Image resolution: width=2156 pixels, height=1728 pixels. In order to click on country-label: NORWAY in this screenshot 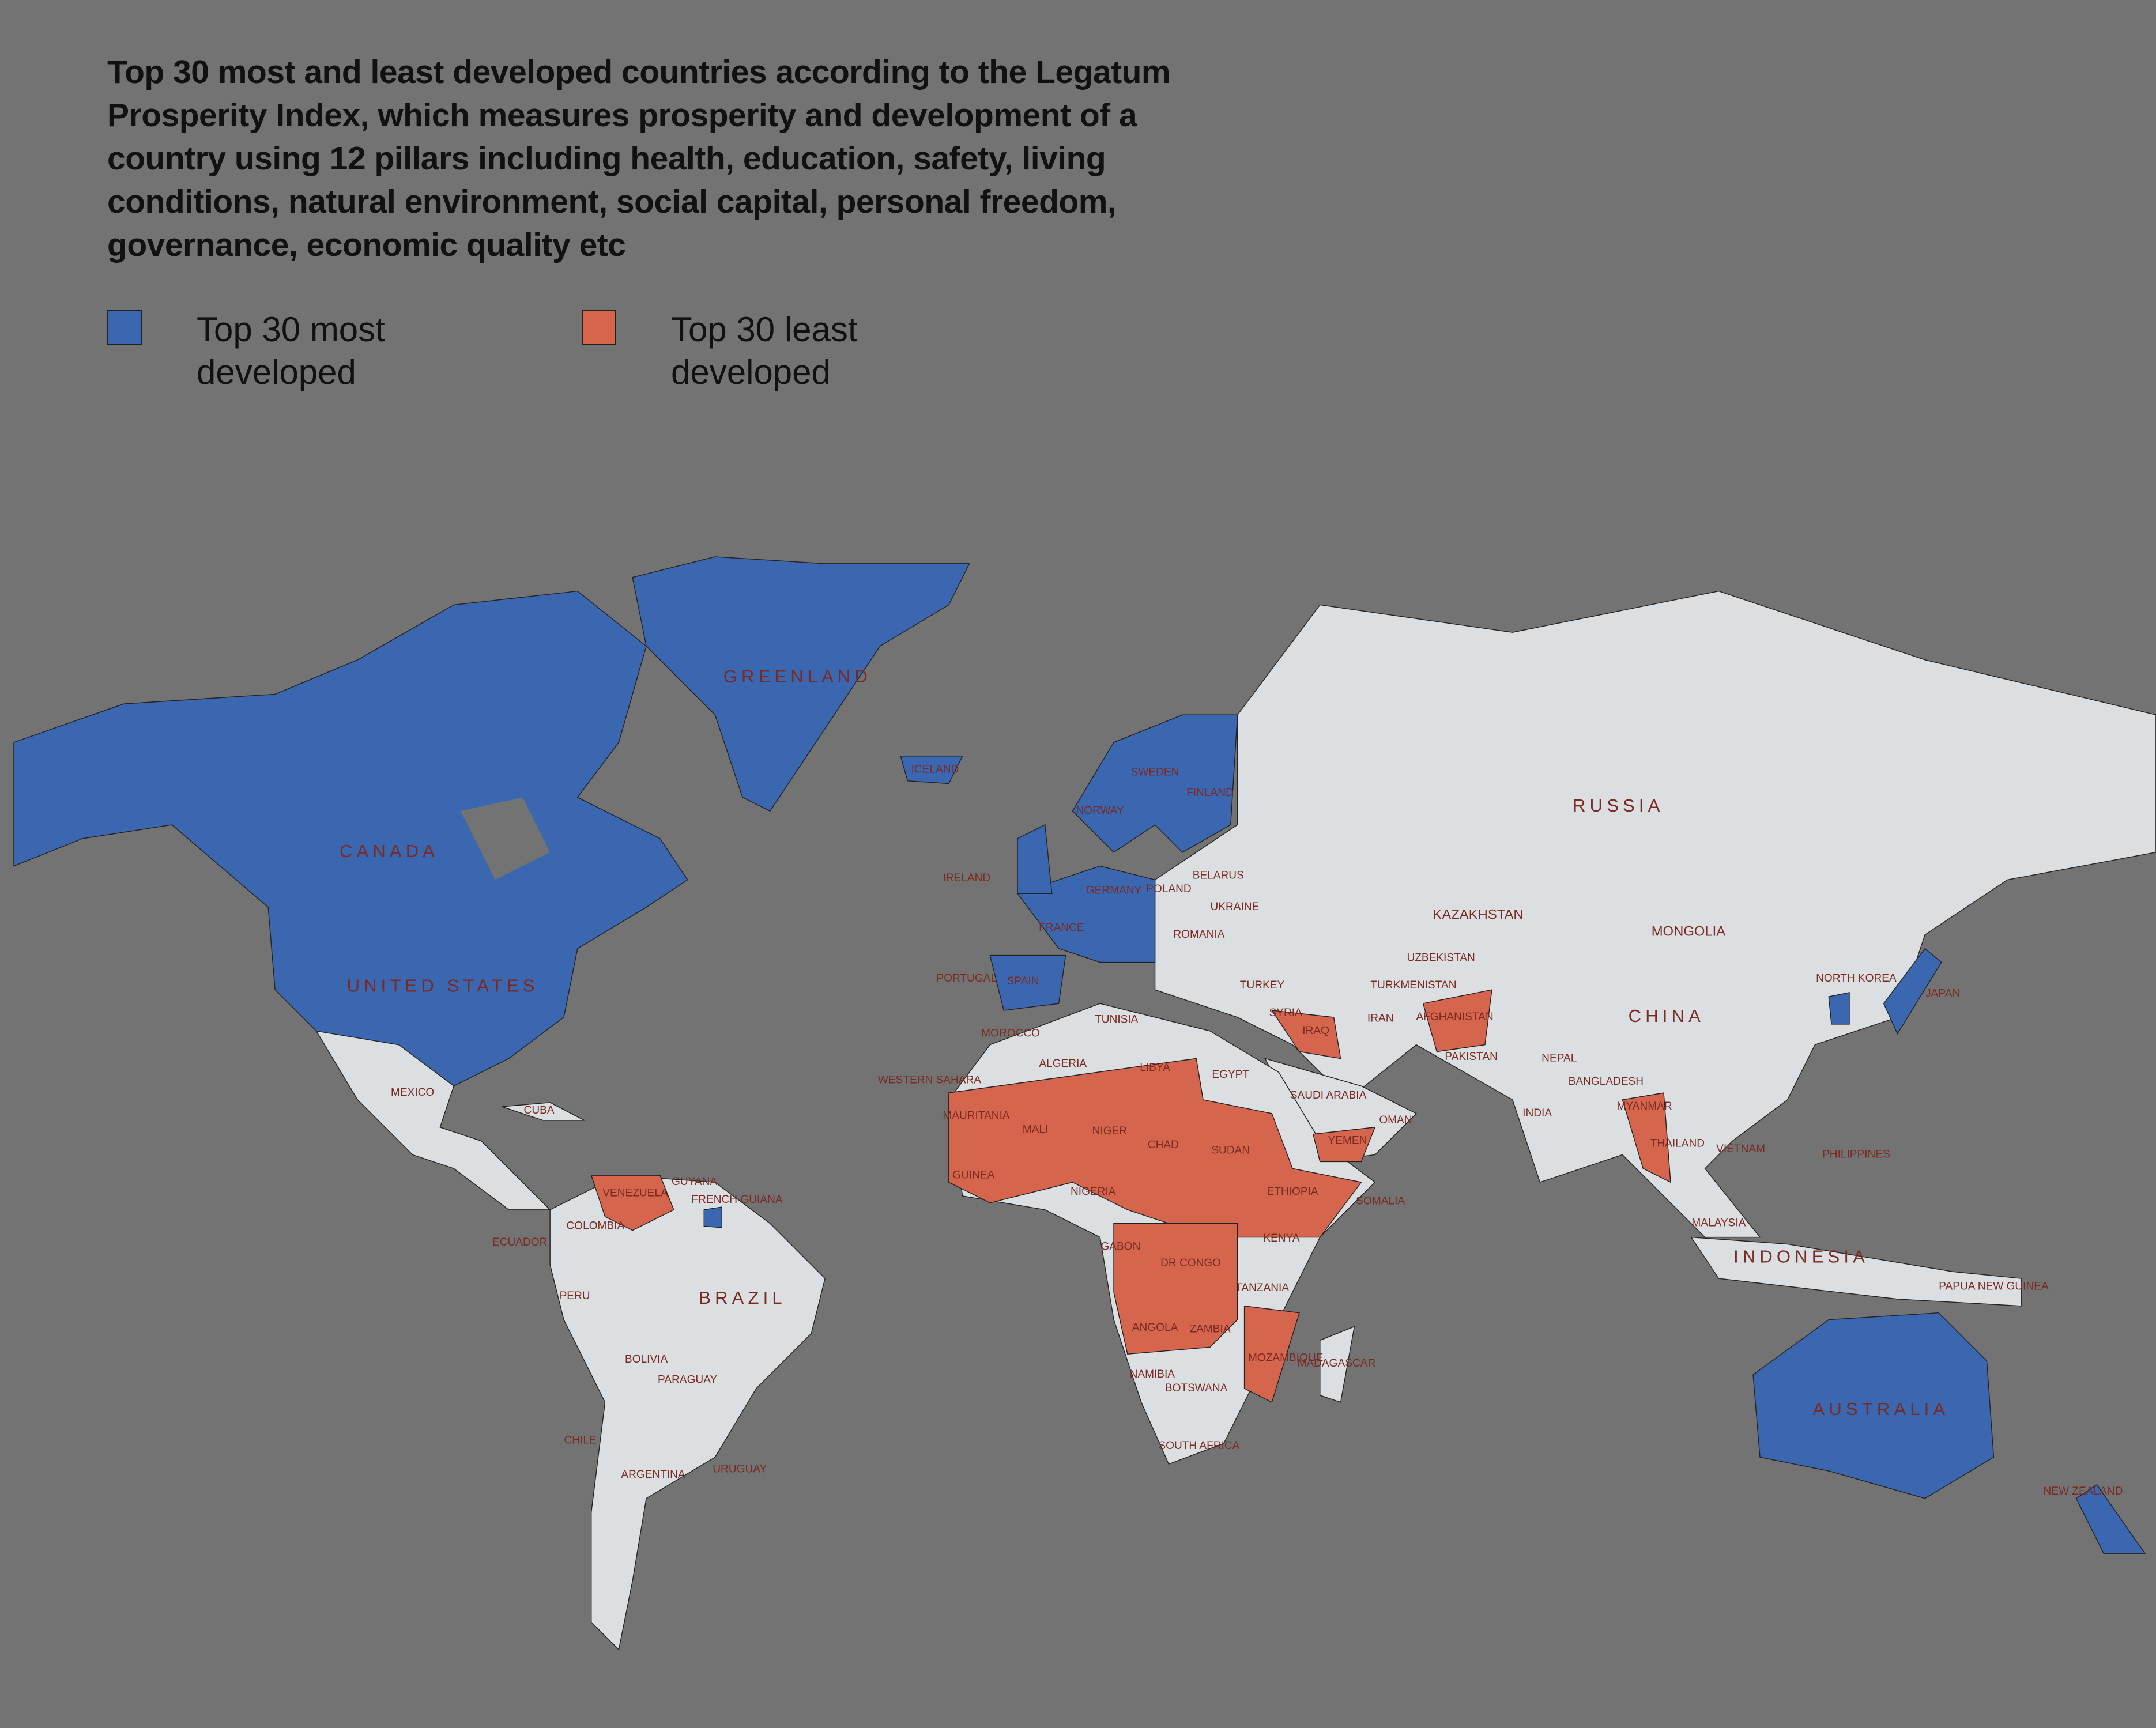, I will do `click(1100, 811)`.